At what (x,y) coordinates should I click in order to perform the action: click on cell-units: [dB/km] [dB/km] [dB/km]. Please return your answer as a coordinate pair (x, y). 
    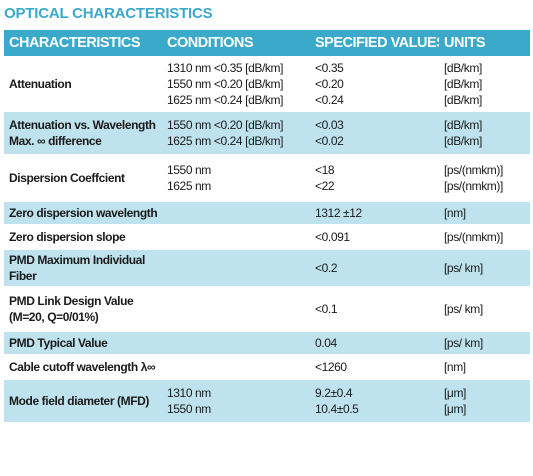
    Looking at the image, I should click on (484, 83).